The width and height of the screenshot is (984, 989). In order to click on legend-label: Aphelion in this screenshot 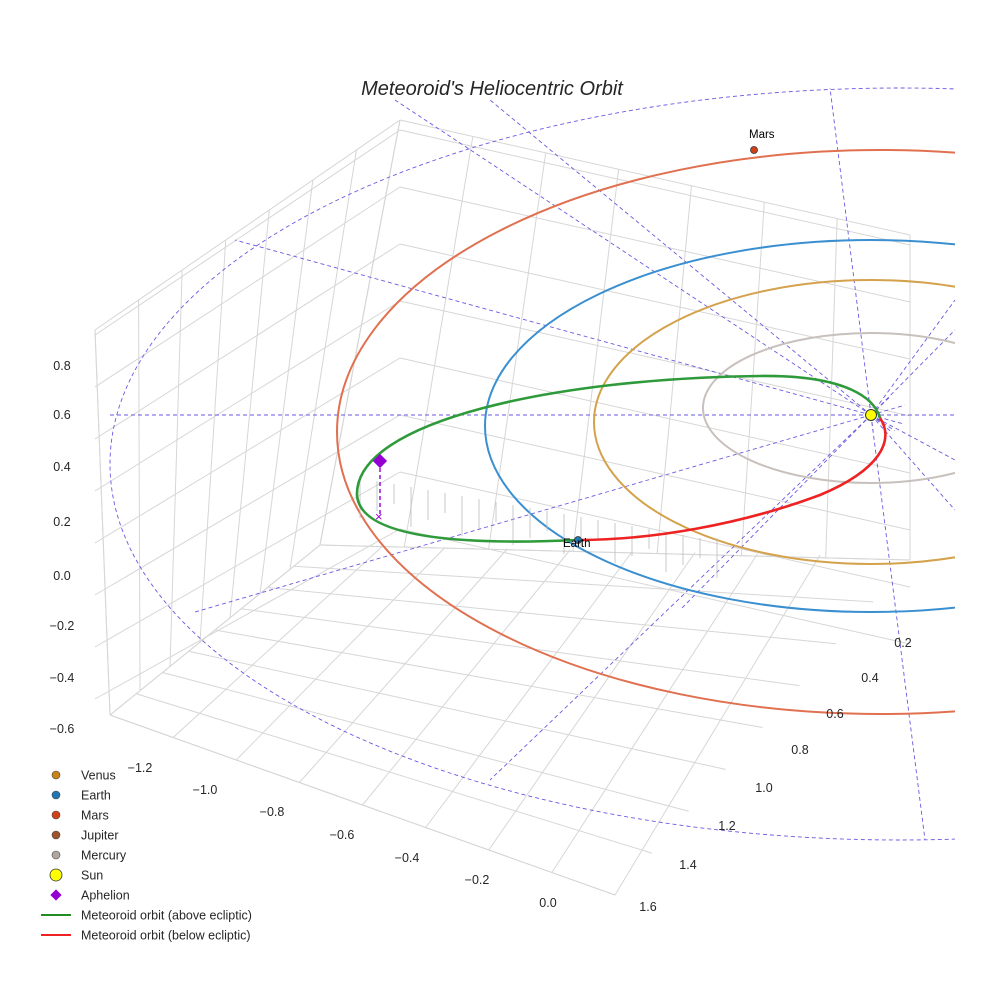, I will do `click(105, 896)`.